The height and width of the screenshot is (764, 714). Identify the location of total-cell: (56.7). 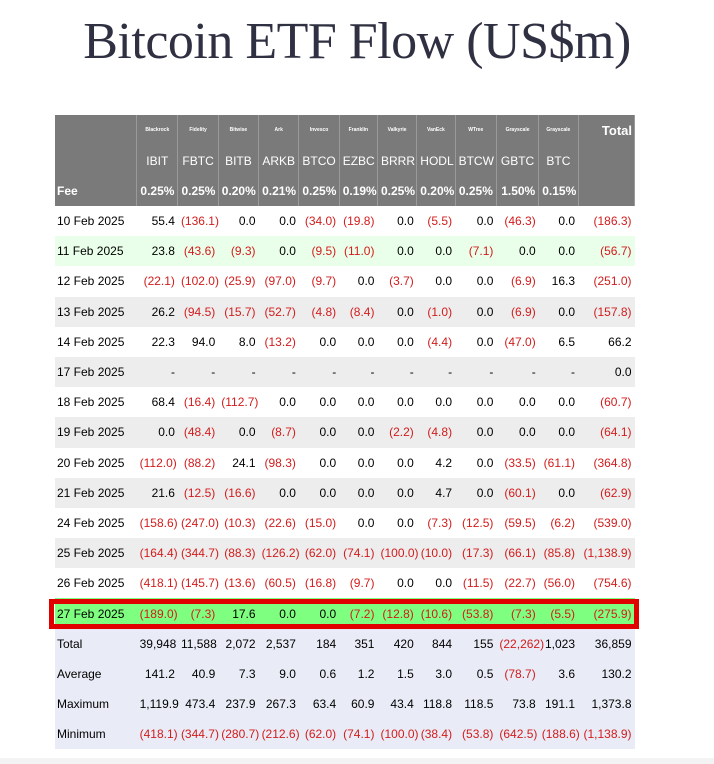
(606, 251).